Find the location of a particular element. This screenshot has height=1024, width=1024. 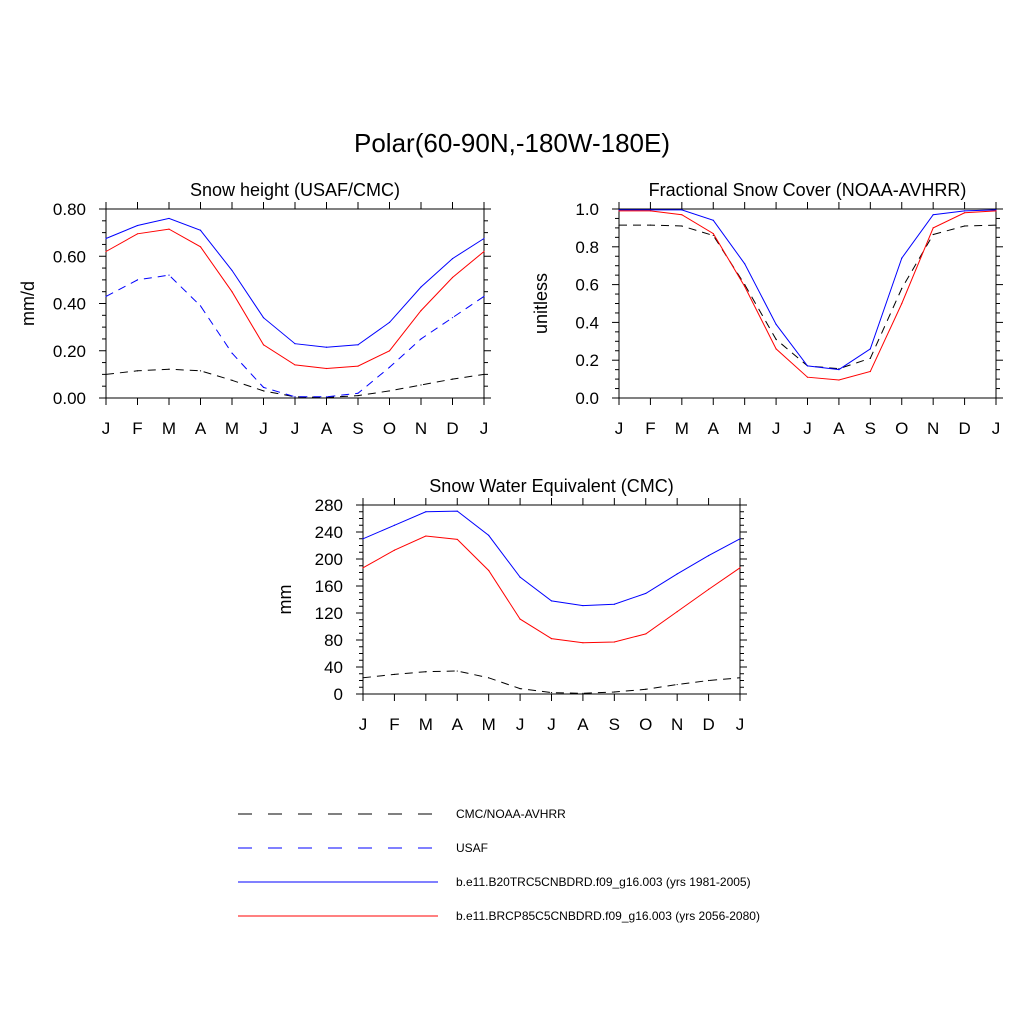

legend-label: CMC/NOAA-AVHRR is located at coordinates (511, 814).